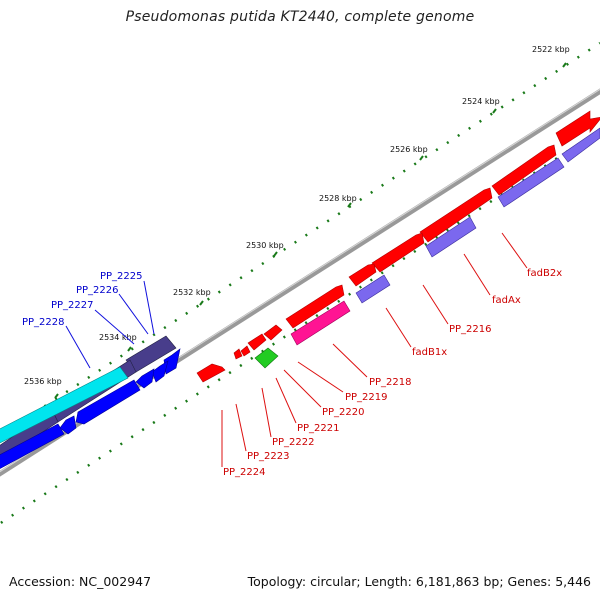 The width and height of the screenshot is (600, 600). I want to click on reverse-gene-labels: PP_2225 PP_2226 PP_2227 PP_2228, so click(82, 299).